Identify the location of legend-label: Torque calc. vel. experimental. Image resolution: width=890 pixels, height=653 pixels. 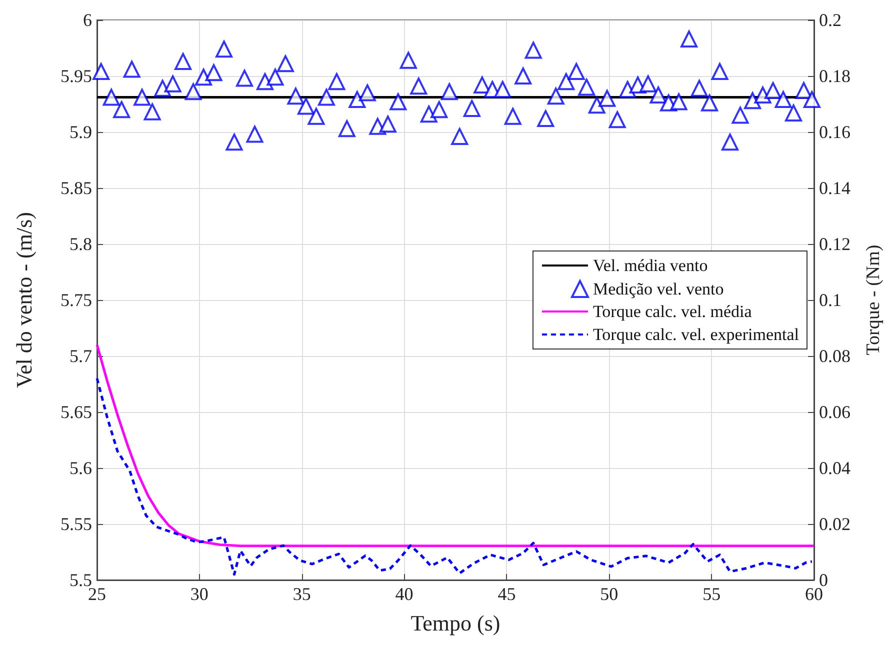
(696, 334).